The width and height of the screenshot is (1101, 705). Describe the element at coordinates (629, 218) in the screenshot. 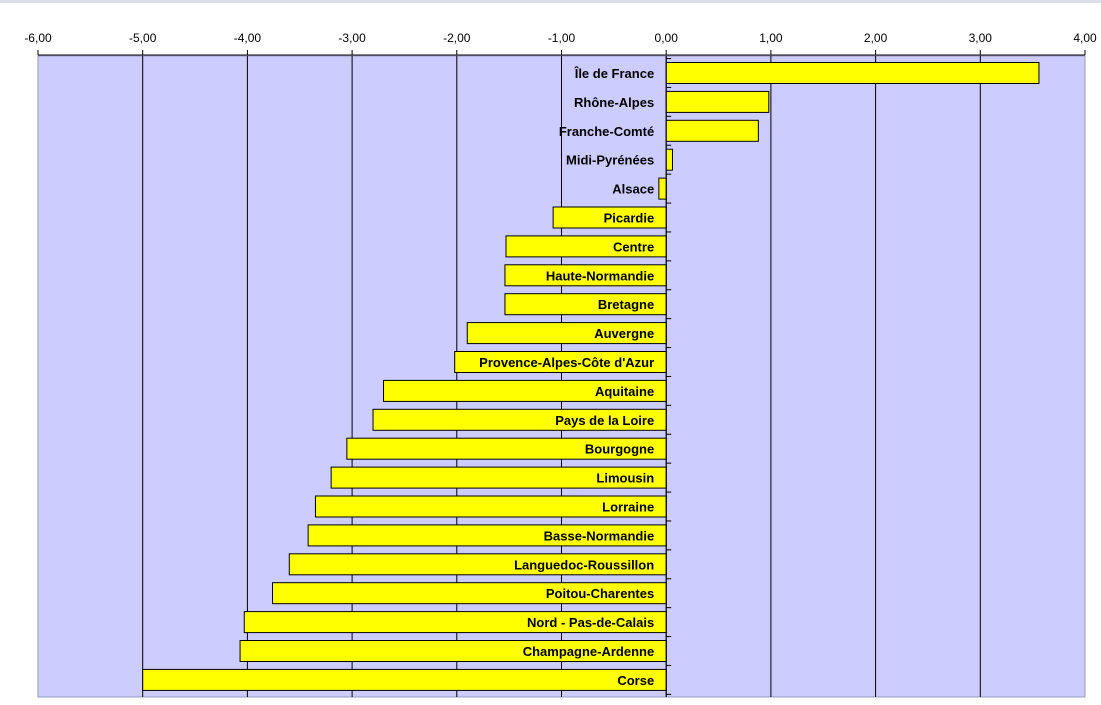

I see `category-label: Picardie` at that location.